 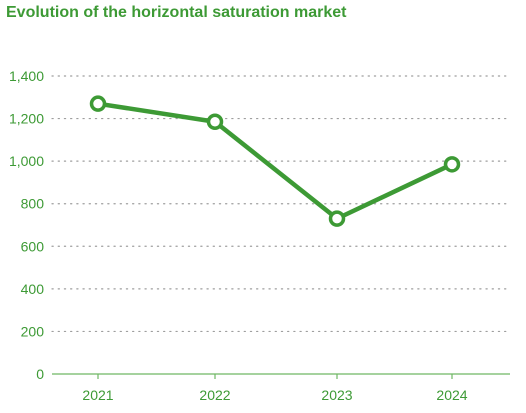 What do you see at coordinates (336, 395) in the screenshot?
I see `x-tick-label-2023: 2023` at bounding box center [336, 395].